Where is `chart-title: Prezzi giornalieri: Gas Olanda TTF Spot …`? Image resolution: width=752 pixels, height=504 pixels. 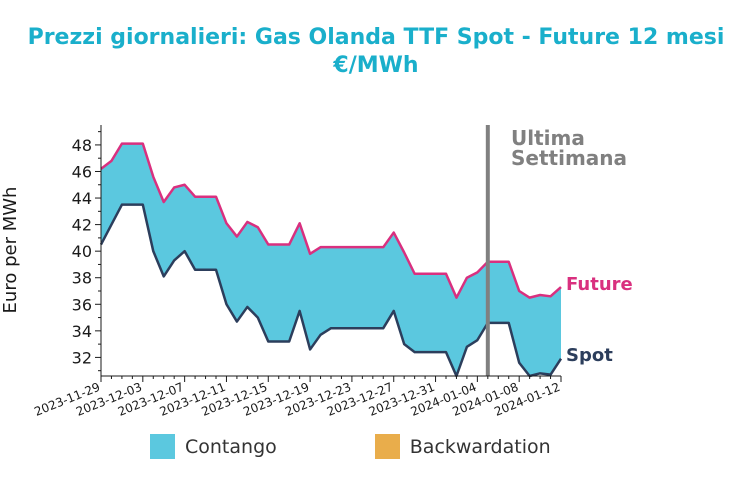 chart-title: Prezzi giornalieri: Gas Olanda TTF Spot … is located at coordinates (376, 52).